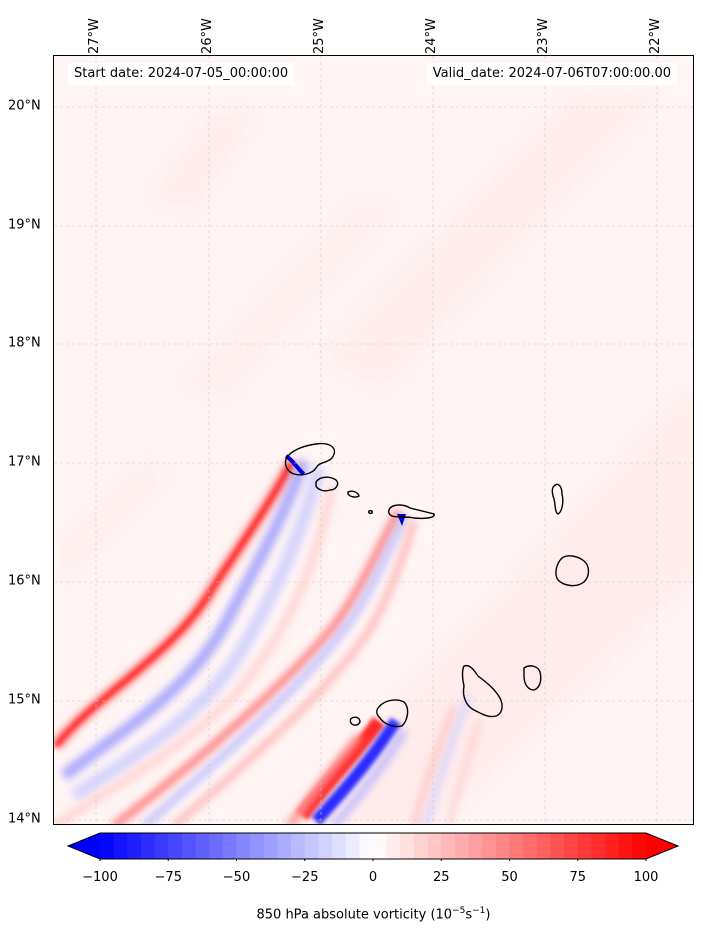 Image resolution: width=703 pixels, height=936 pixels. Describe the element at coordinates (310, 459) in the screenshot. I see `island-santo-antao` at that location.